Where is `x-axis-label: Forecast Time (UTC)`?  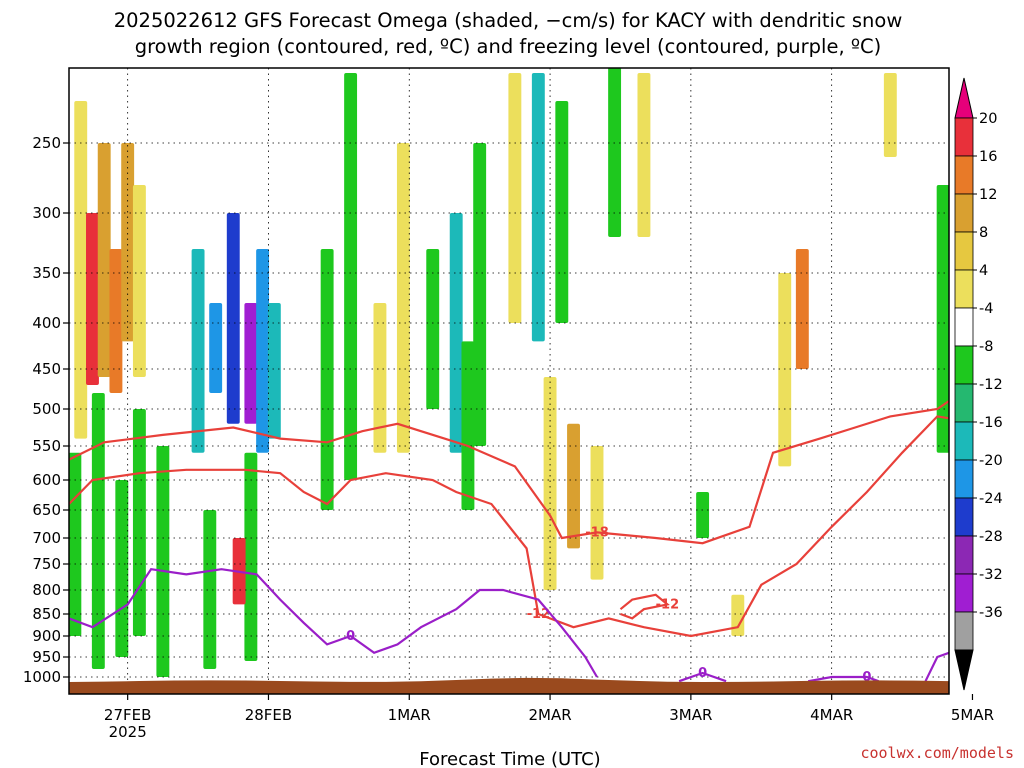 x-axis-label: Forecast Time (UTC) is located at coordinates (509, 758).